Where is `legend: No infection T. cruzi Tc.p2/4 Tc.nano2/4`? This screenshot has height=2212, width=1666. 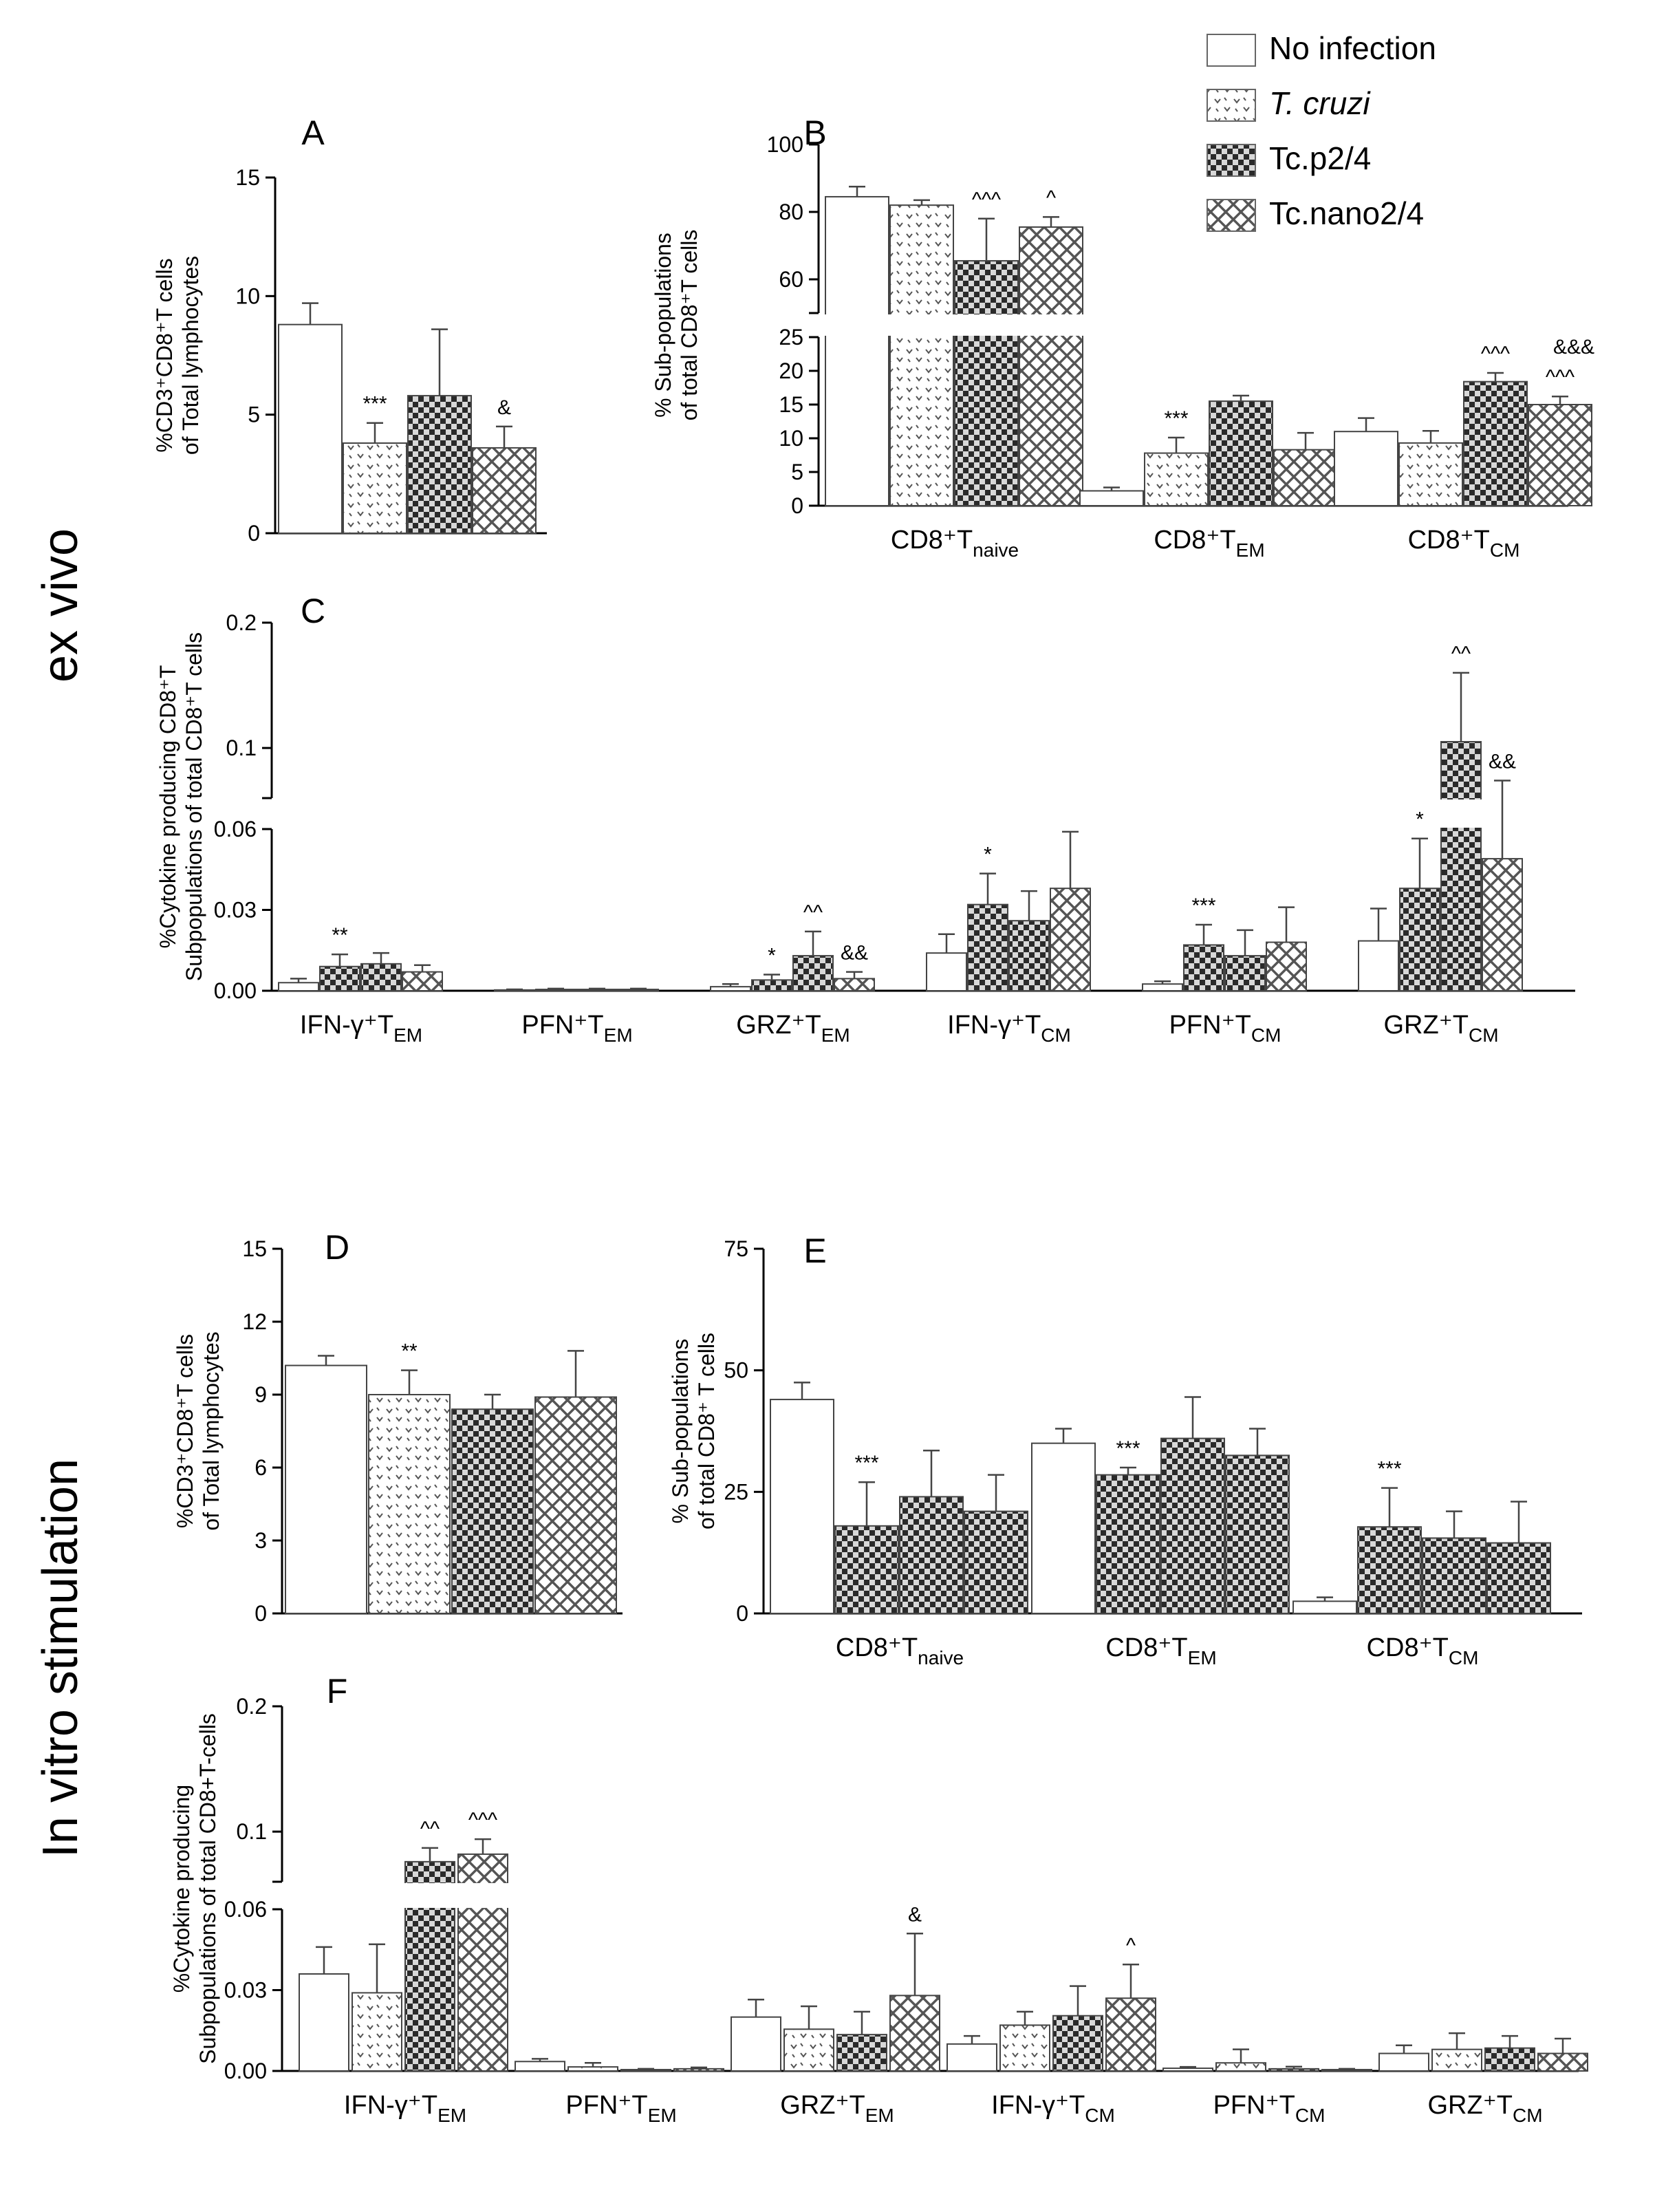
legend: No infection T. cruzi Tc.p2/4 Tc.nano2/4 is located at coordinates (1321, 131).